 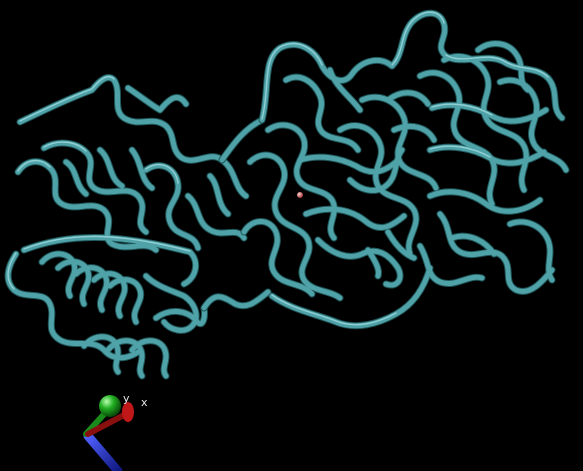 I want to click on axes-indicator: y x, so click(x=115, y=431).